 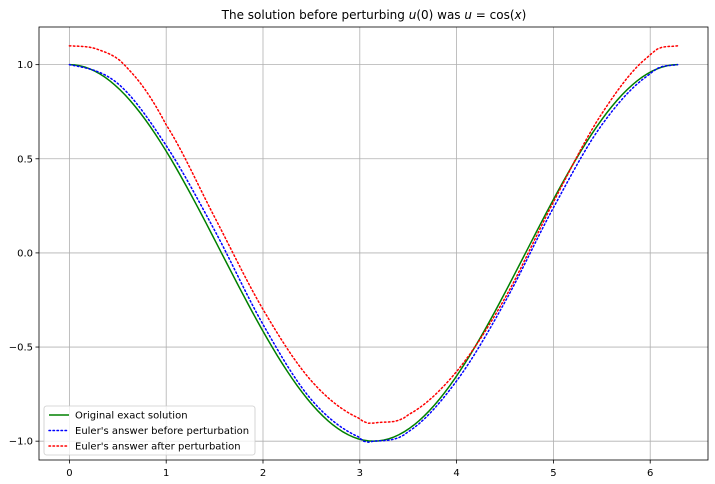 I want to click on y-tick-label: −0.5, so click(x=21, y=348).